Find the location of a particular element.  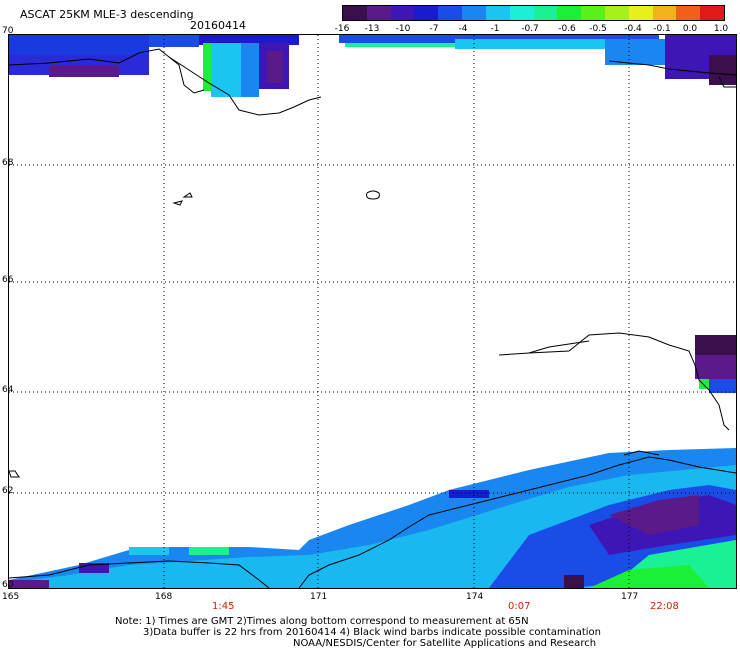

time-label-1: 1:45 is located at coordinates (223, 606).